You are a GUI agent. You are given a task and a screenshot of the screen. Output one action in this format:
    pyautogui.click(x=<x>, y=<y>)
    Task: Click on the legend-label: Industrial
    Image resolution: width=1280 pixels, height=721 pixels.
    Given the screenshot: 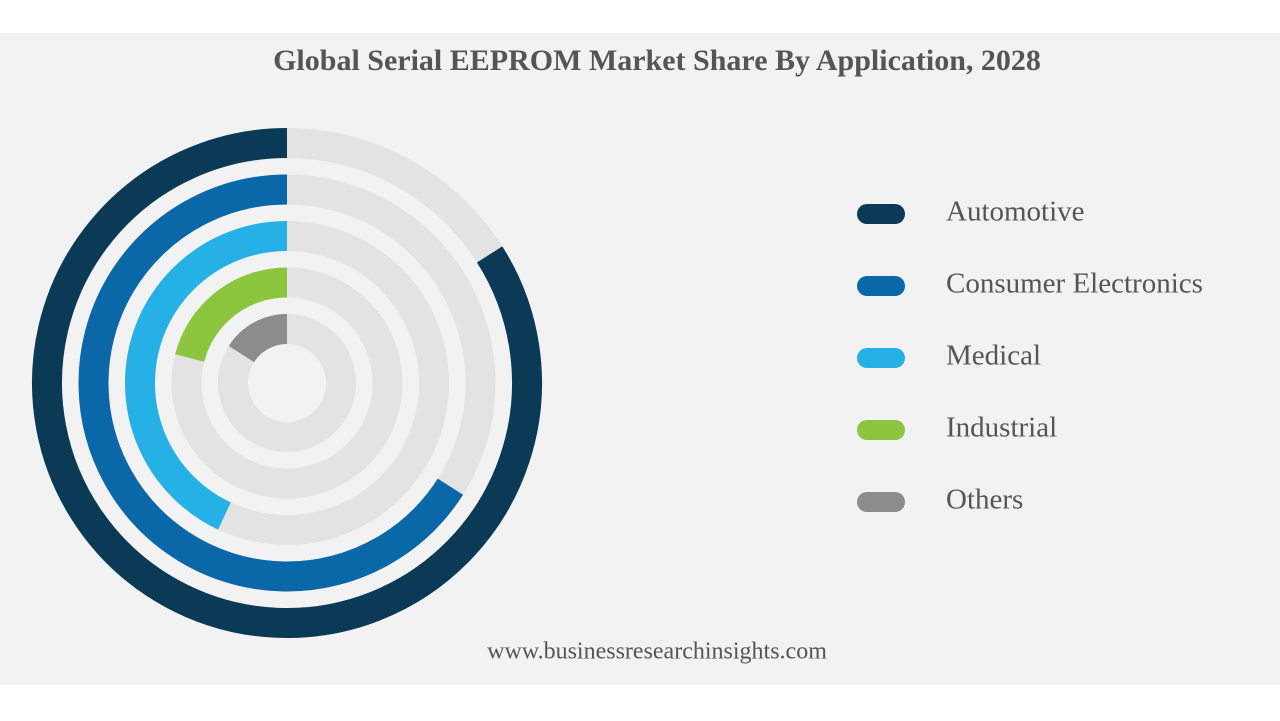 What is the action you would take?
    pyautogui.click(x=1001, y=428)
    